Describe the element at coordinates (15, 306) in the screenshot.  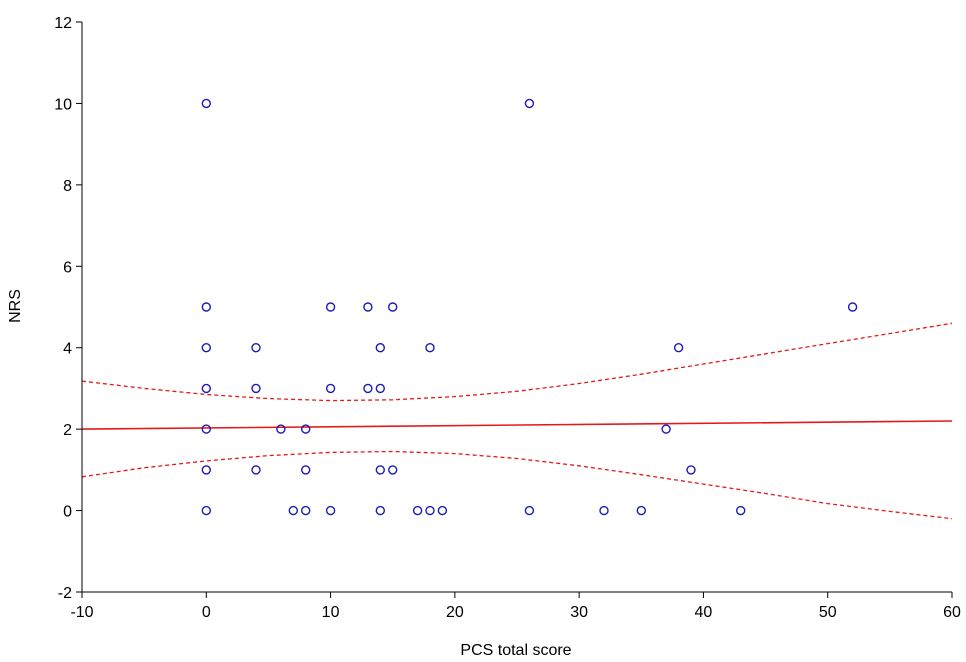
I see `y-axis-title: NRS` at that location.